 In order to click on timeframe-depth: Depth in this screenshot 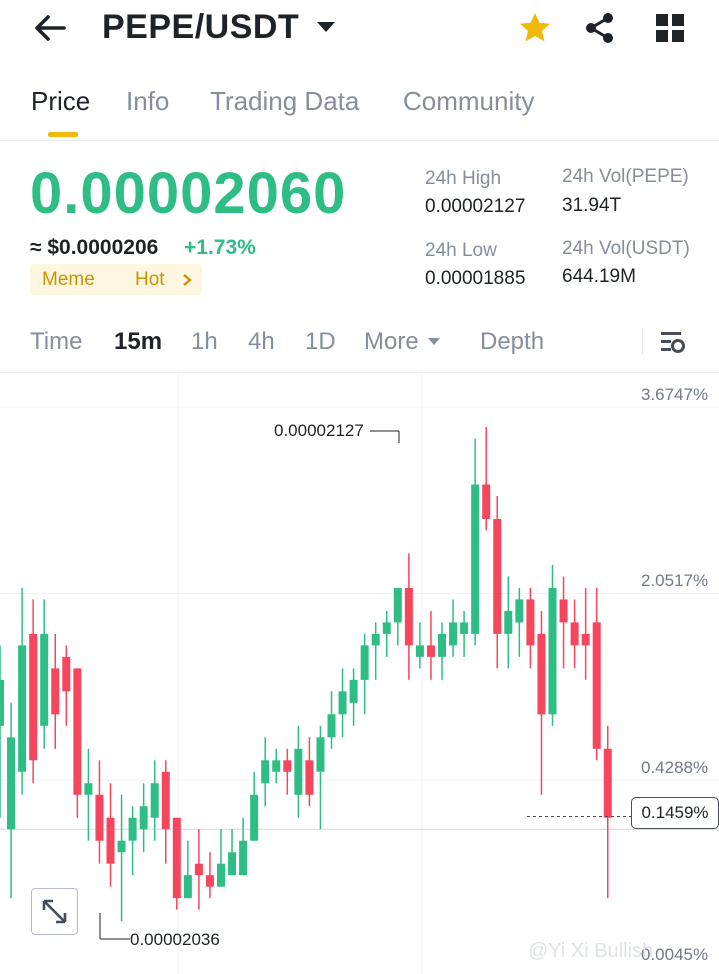, I will do `click(512, 341)`.